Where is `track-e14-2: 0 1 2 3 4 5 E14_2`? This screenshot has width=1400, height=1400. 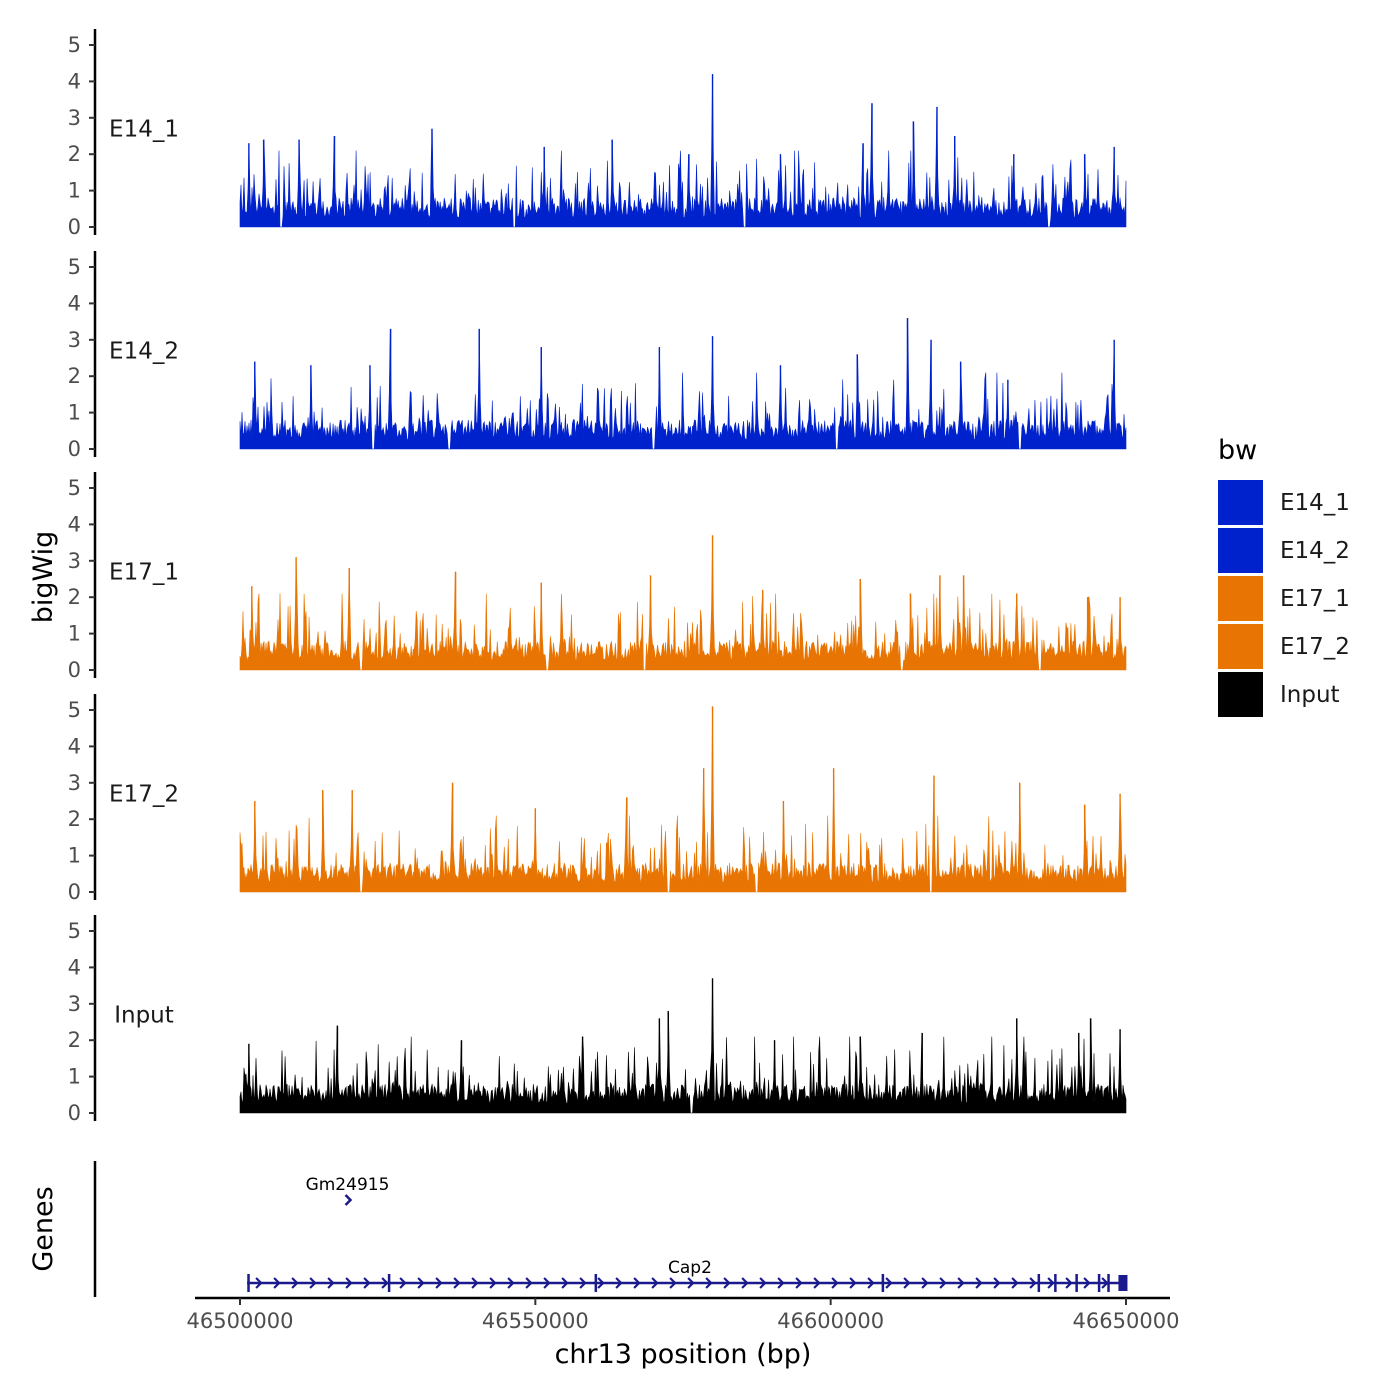 track-e14-2: 0 1 2 3 4 5 E14_2 is located at coordinates (597, 356).